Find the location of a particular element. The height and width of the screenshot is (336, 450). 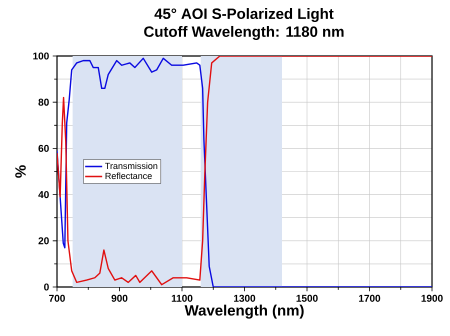

x-tick-label: 1500 is located at coordinates (307, 298).